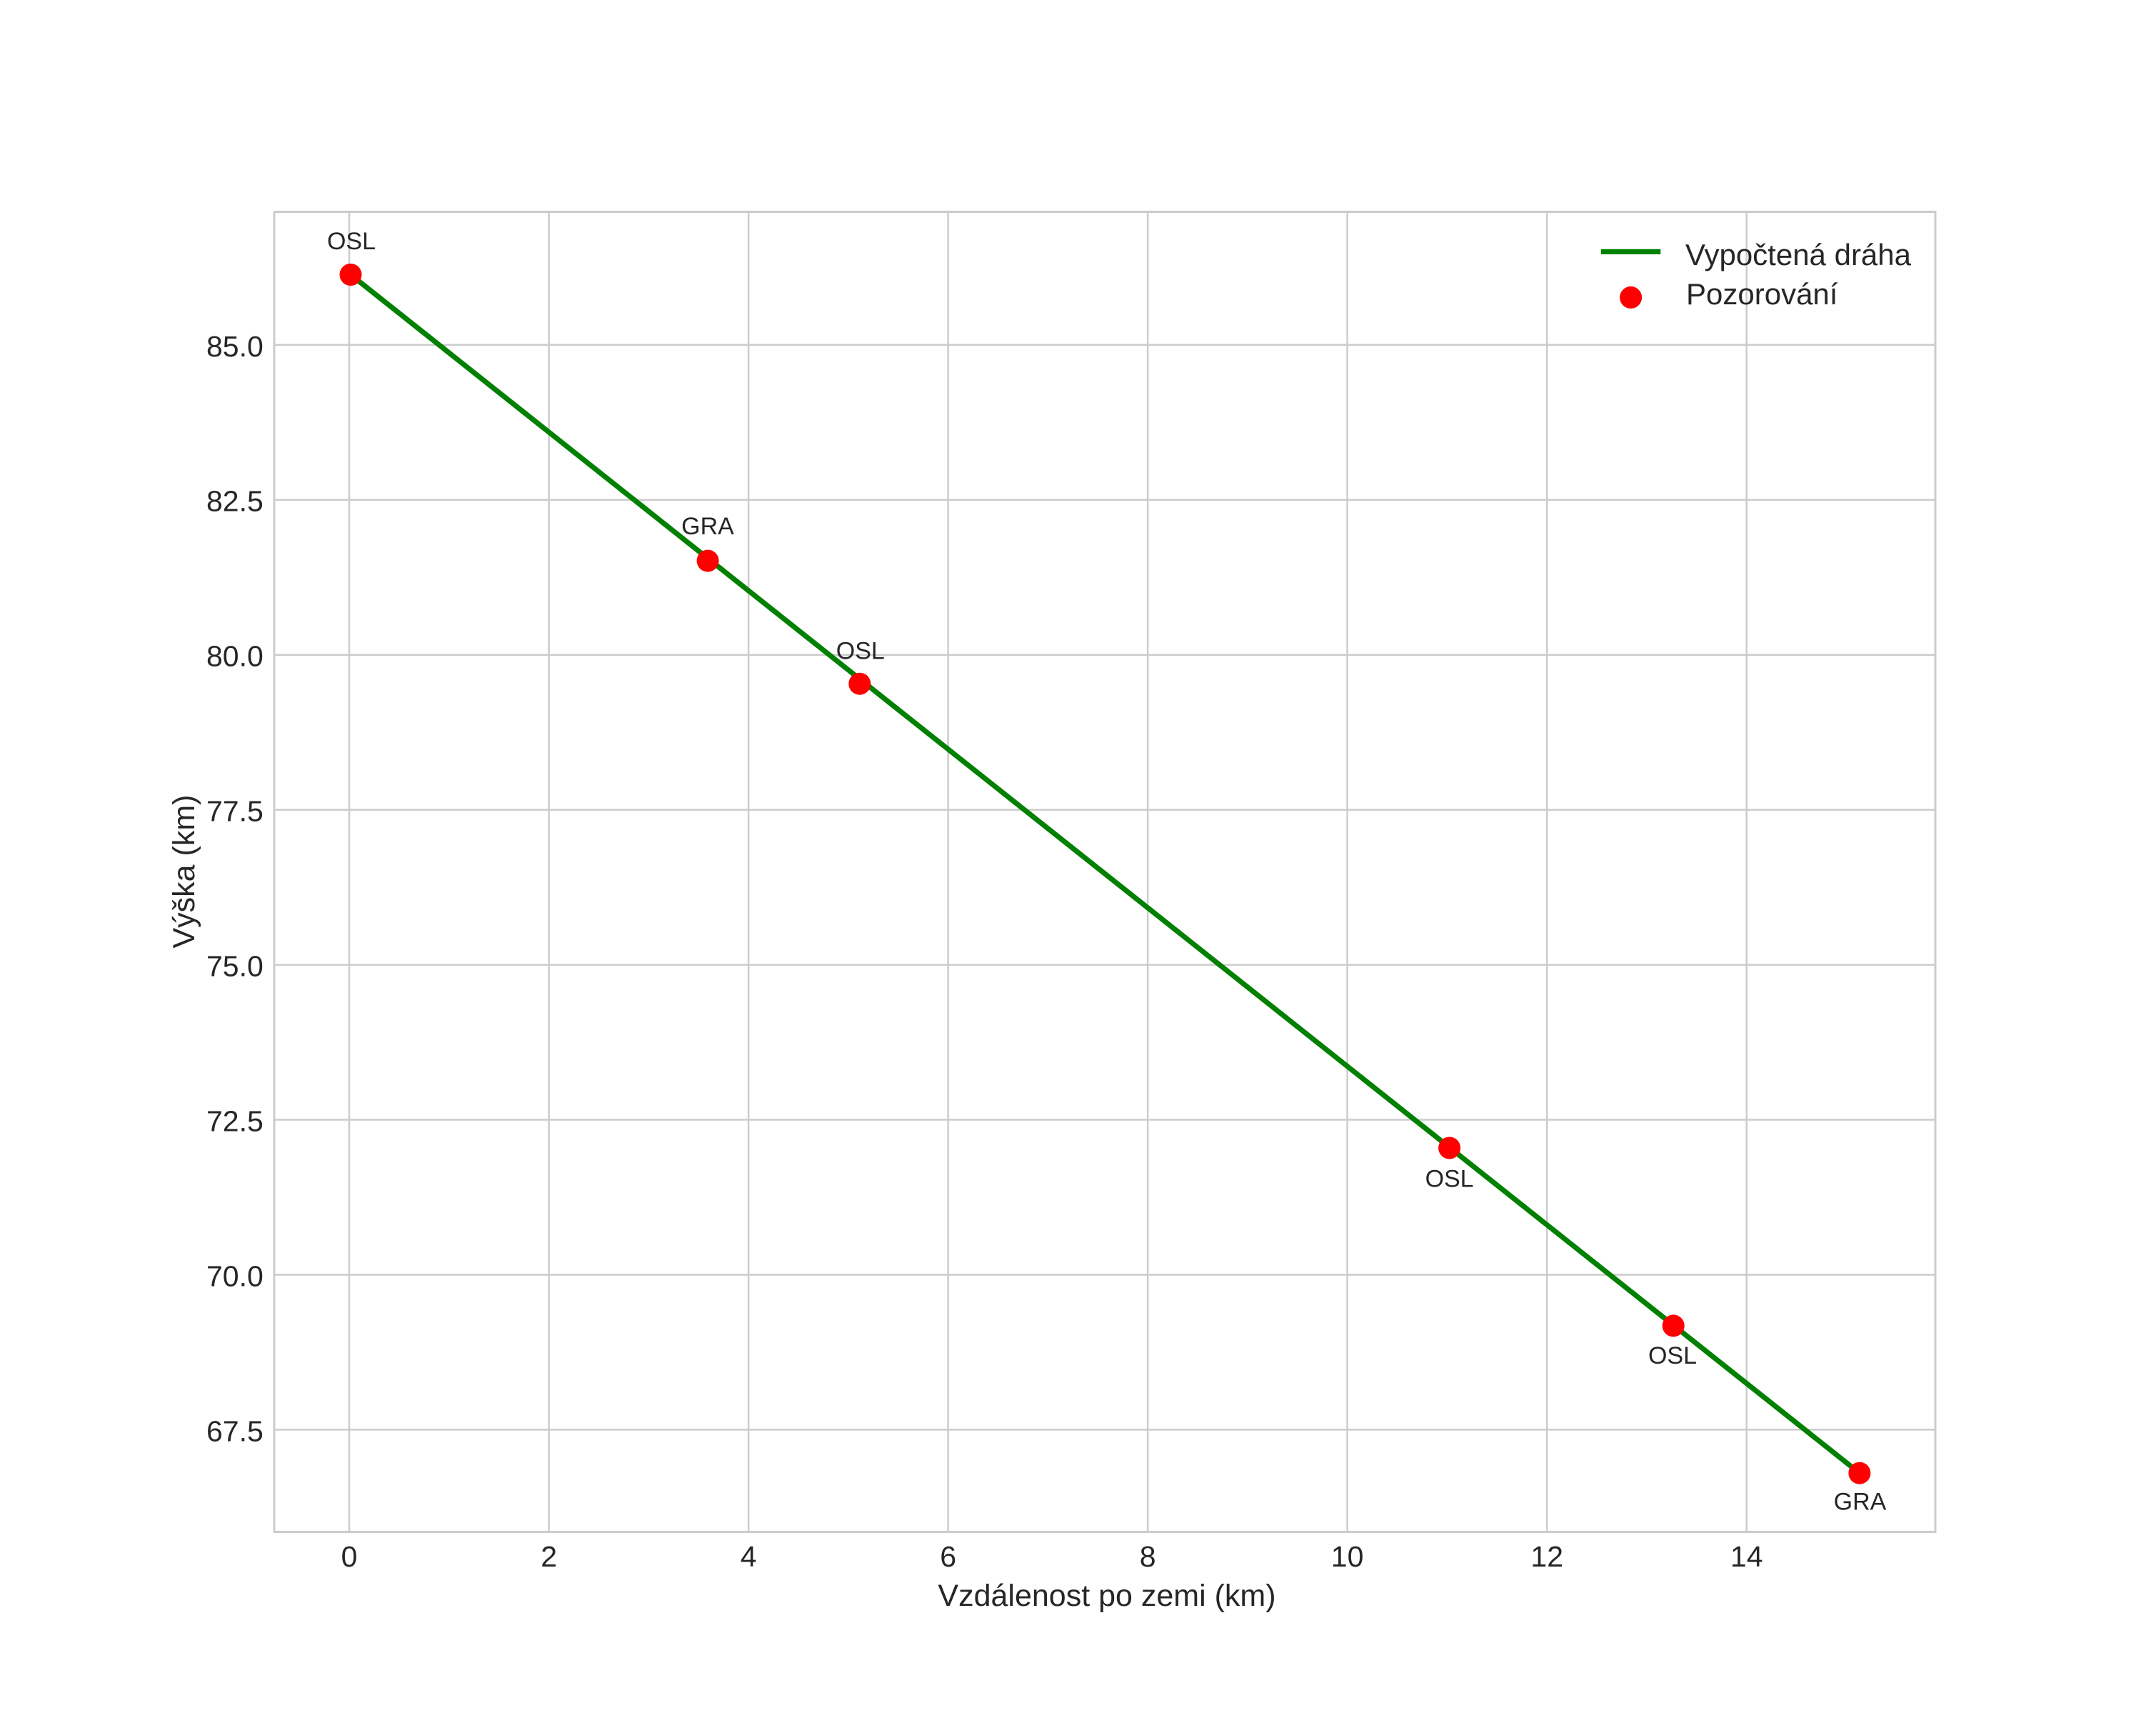 The image size is (2156, 1728). Describe the element at coordinates (1107, 1596) in the screenshot. I see `svg-text: Vzdálenost po zemi (km)` at that location.